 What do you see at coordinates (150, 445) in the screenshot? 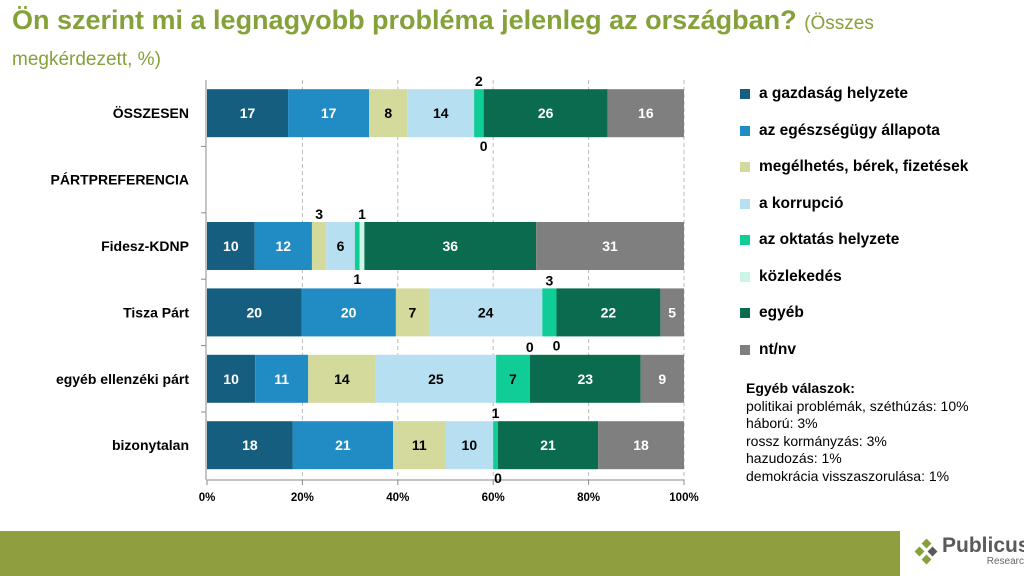
I see `category-label: bizonytalan` at bounding box center [150, 445].